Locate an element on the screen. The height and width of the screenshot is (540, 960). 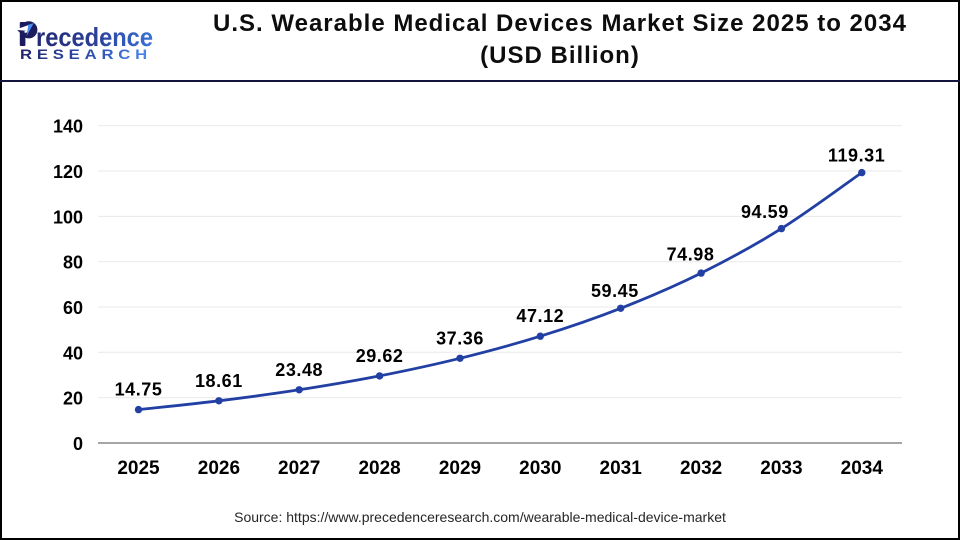
svg-text: 40 is located at coordinates (73, 353).